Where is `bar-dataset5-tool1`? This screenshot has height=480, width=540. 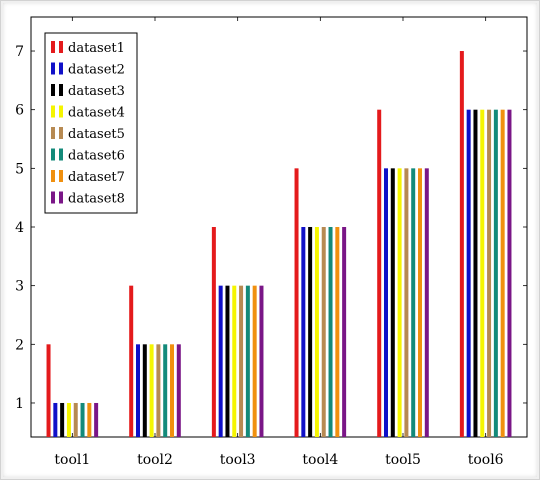
bar-dataset5-tool1 is located at coordinates (75, 419).